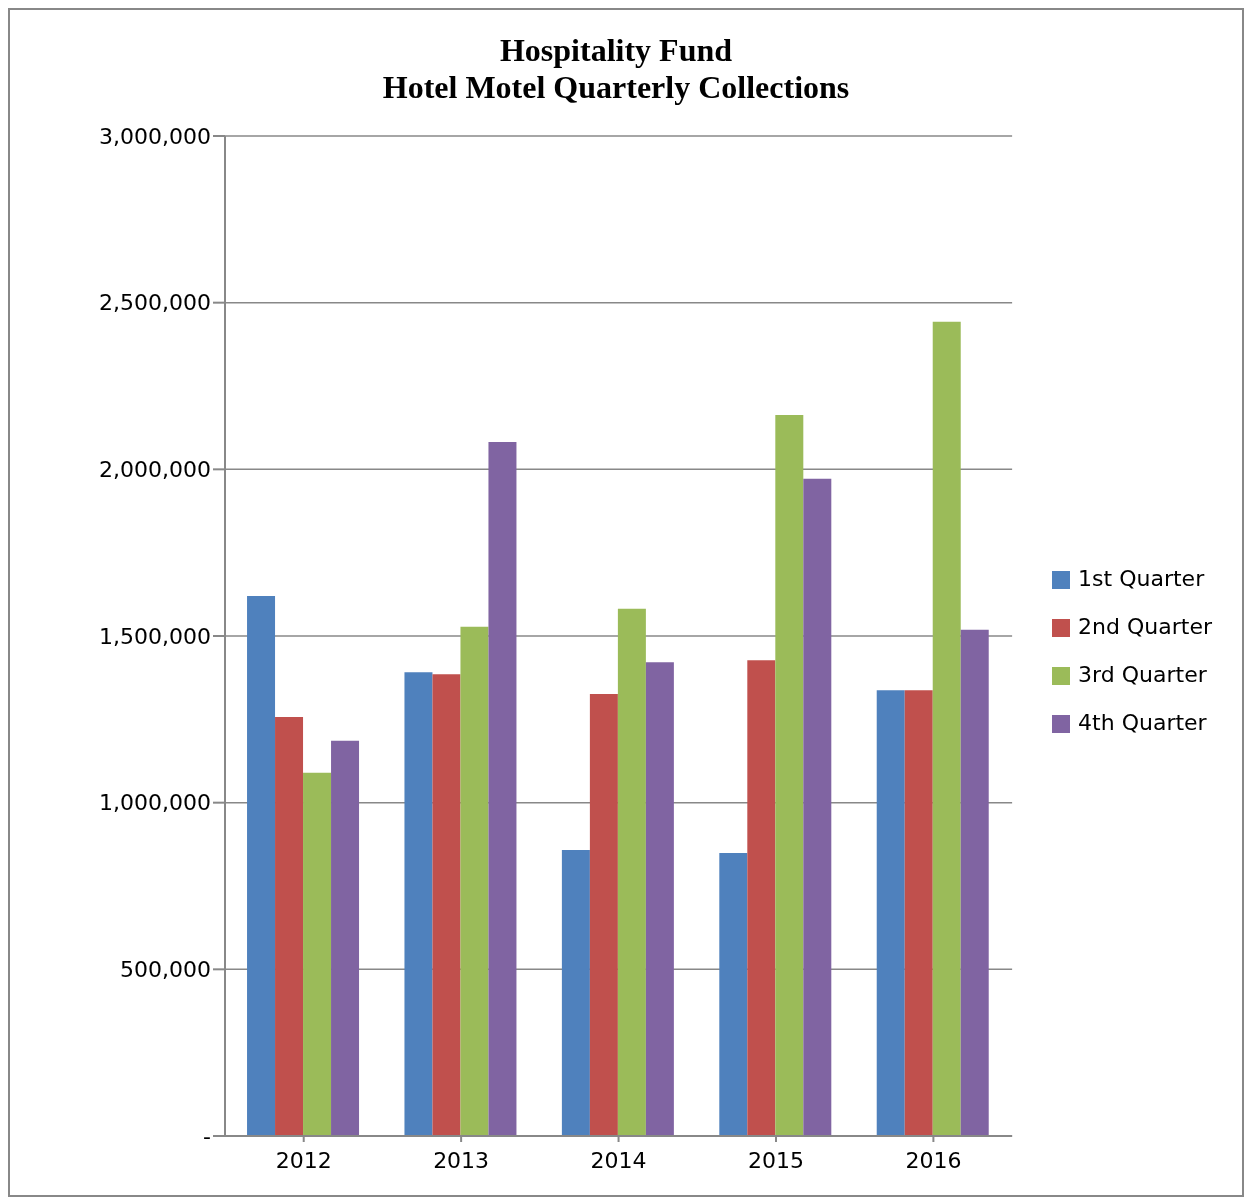 The height and width of the screenshot is (1203, 1252). I want to click on x-tick-label: 2013, so click(461, 1160).